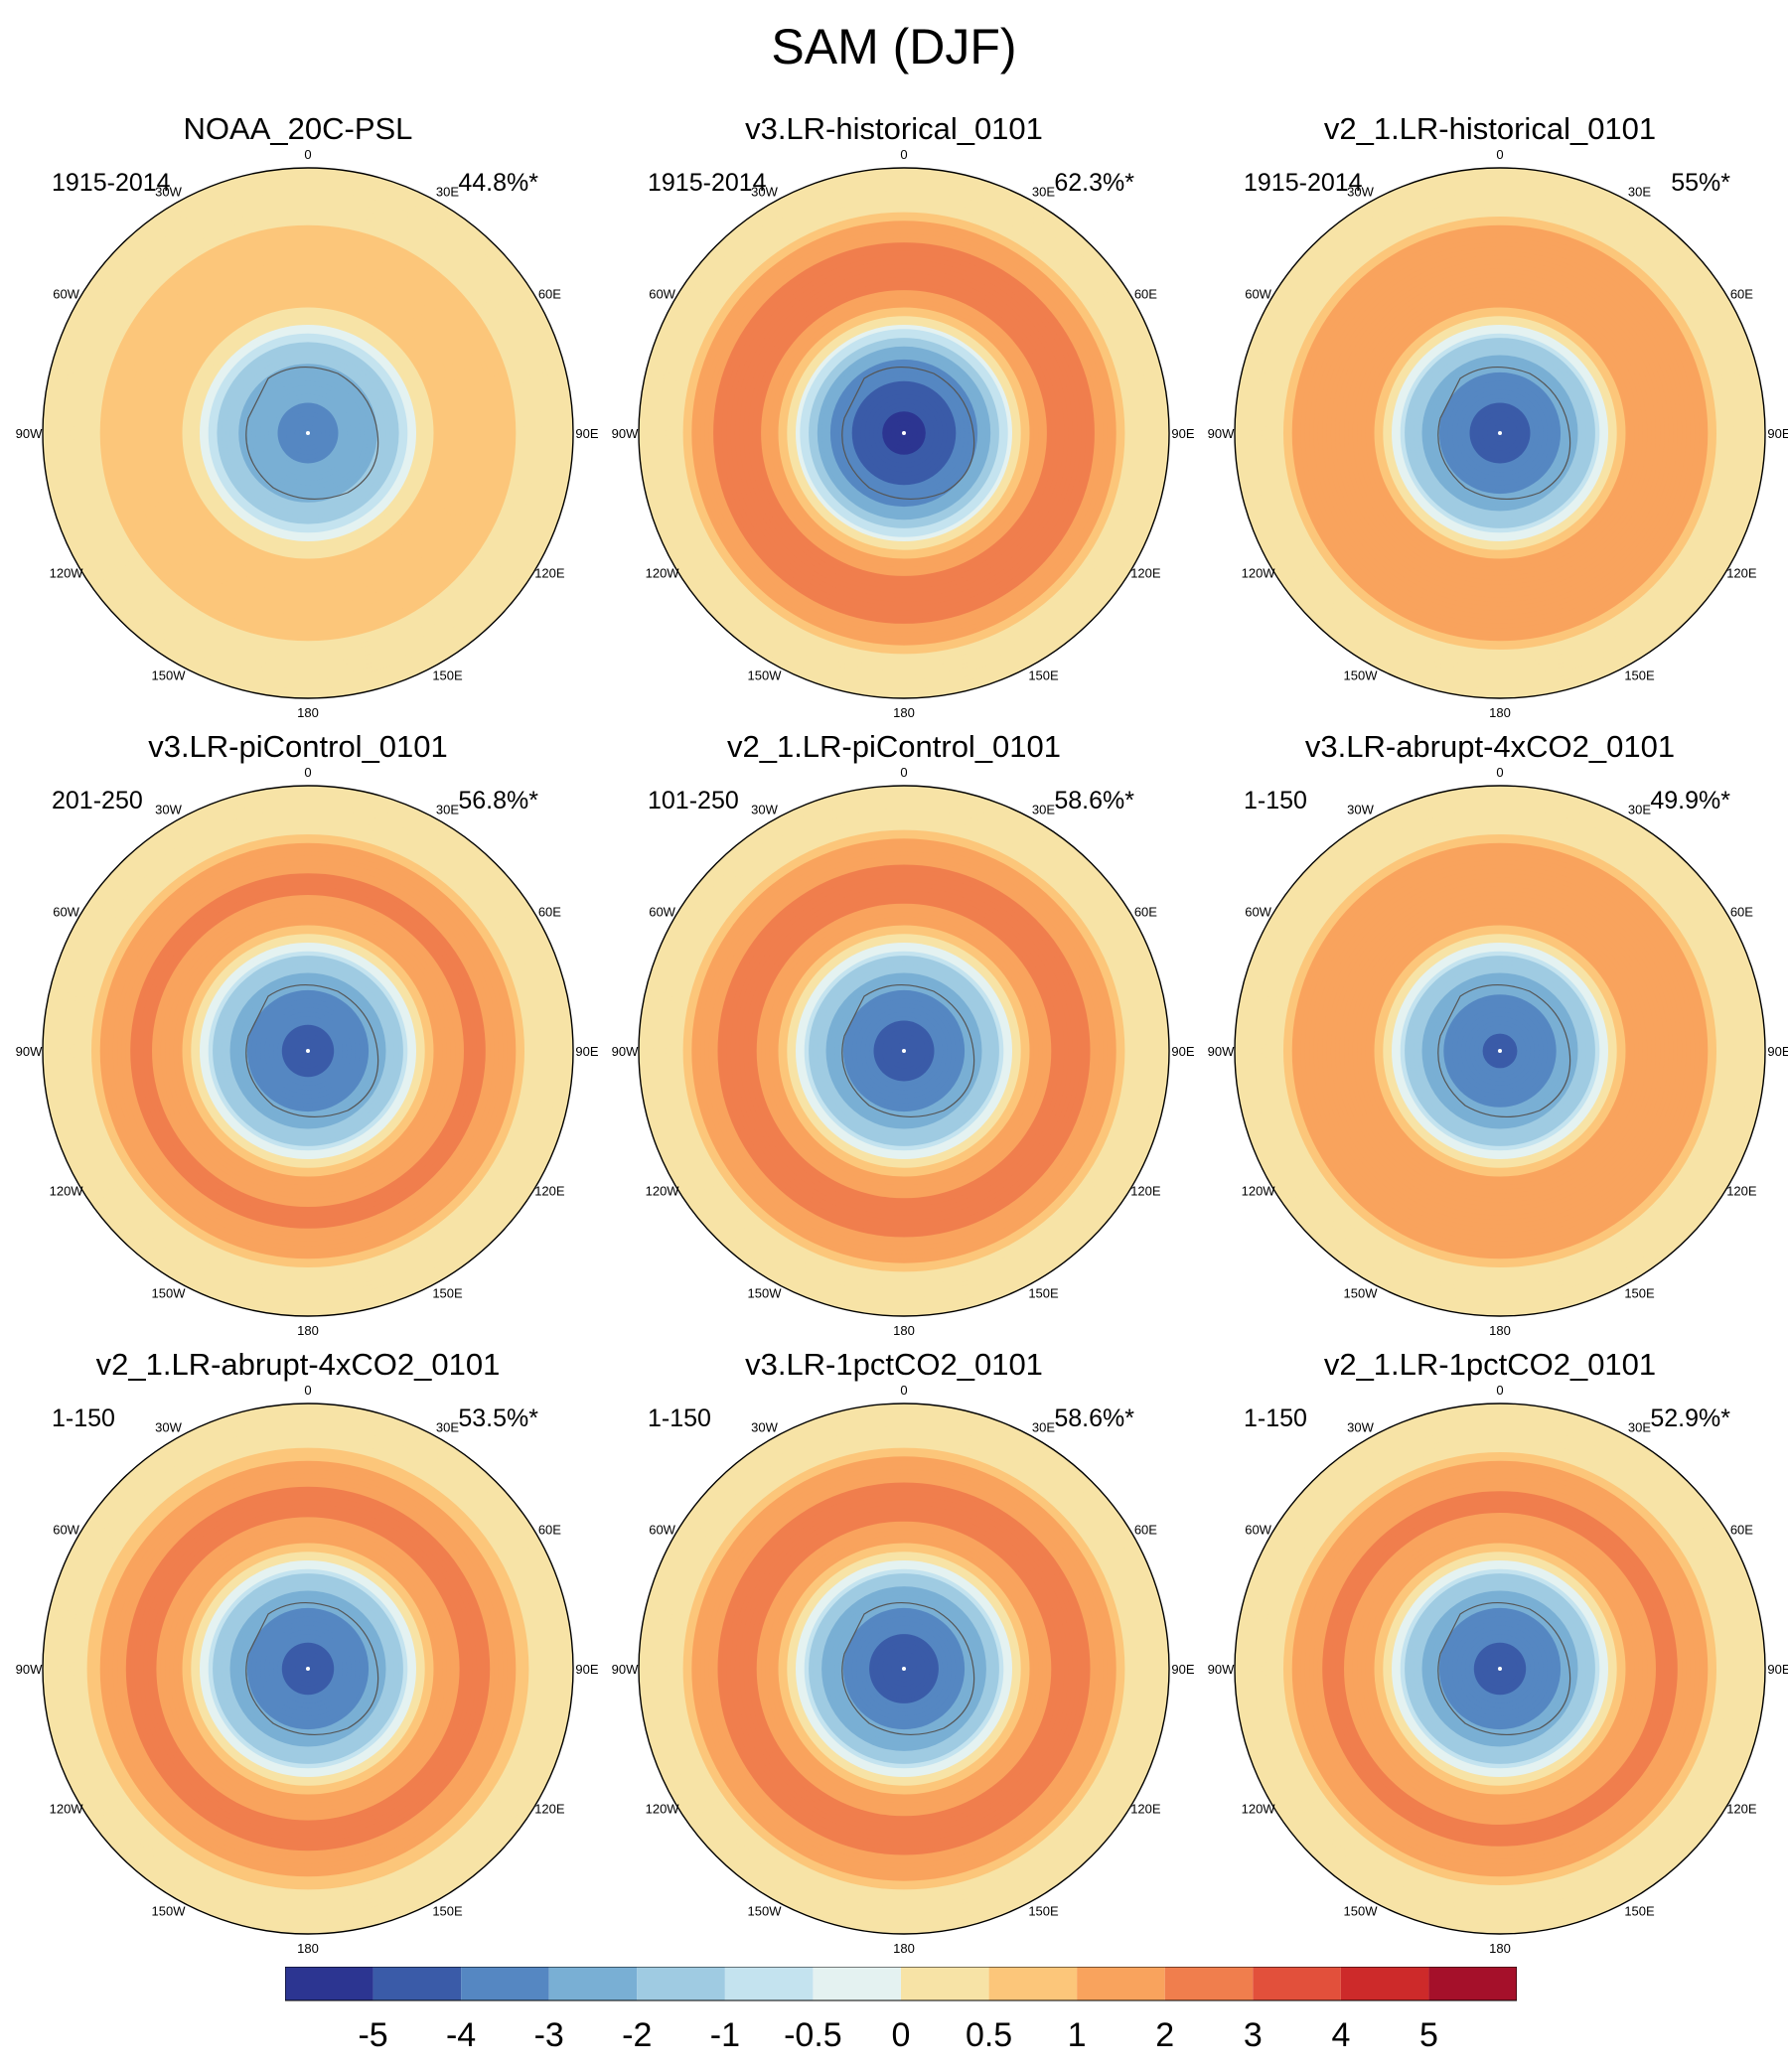 The width and height of the screenshot is (1788, 2072). I want to click on figure-title: SAM (DJF), so click(894, 47).